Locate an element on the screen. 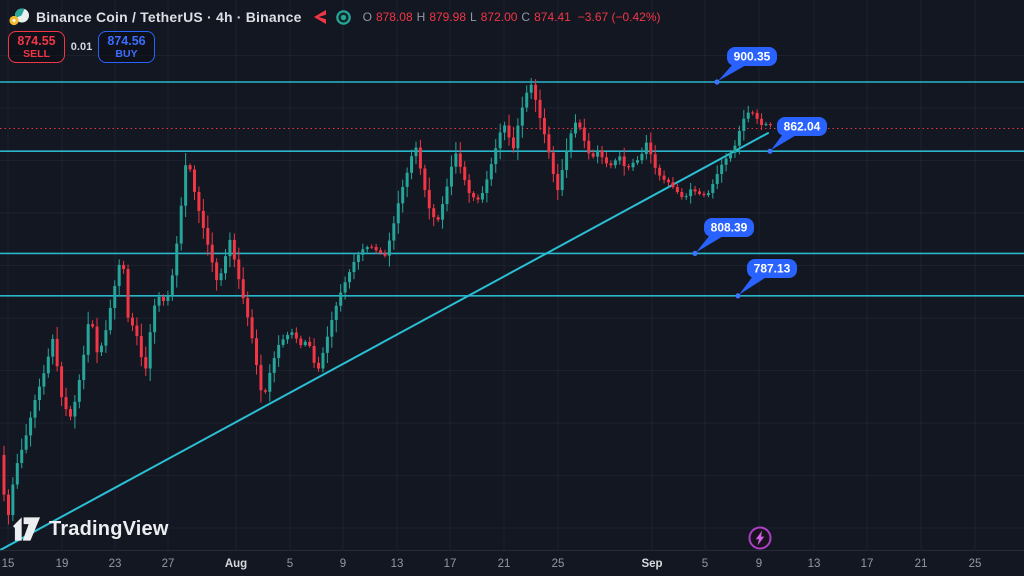 The image size is (1024, 576). close-label: C is located at coordinates (526, 17).